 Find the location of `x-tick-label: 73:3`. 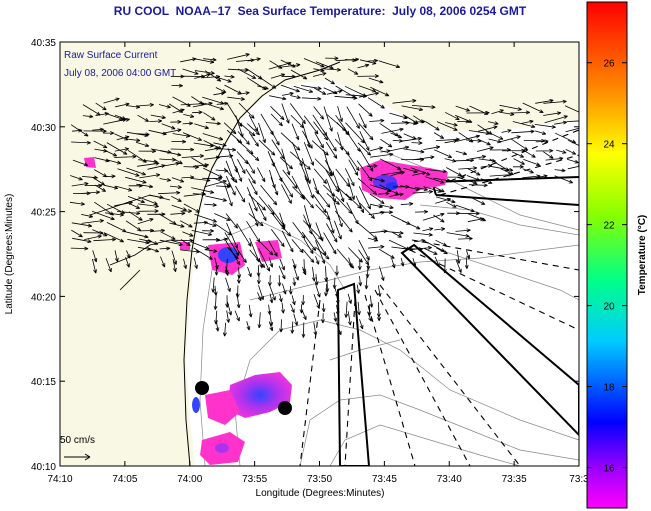

x-tick-label: 73:3 is located at coordinates (579, 479).